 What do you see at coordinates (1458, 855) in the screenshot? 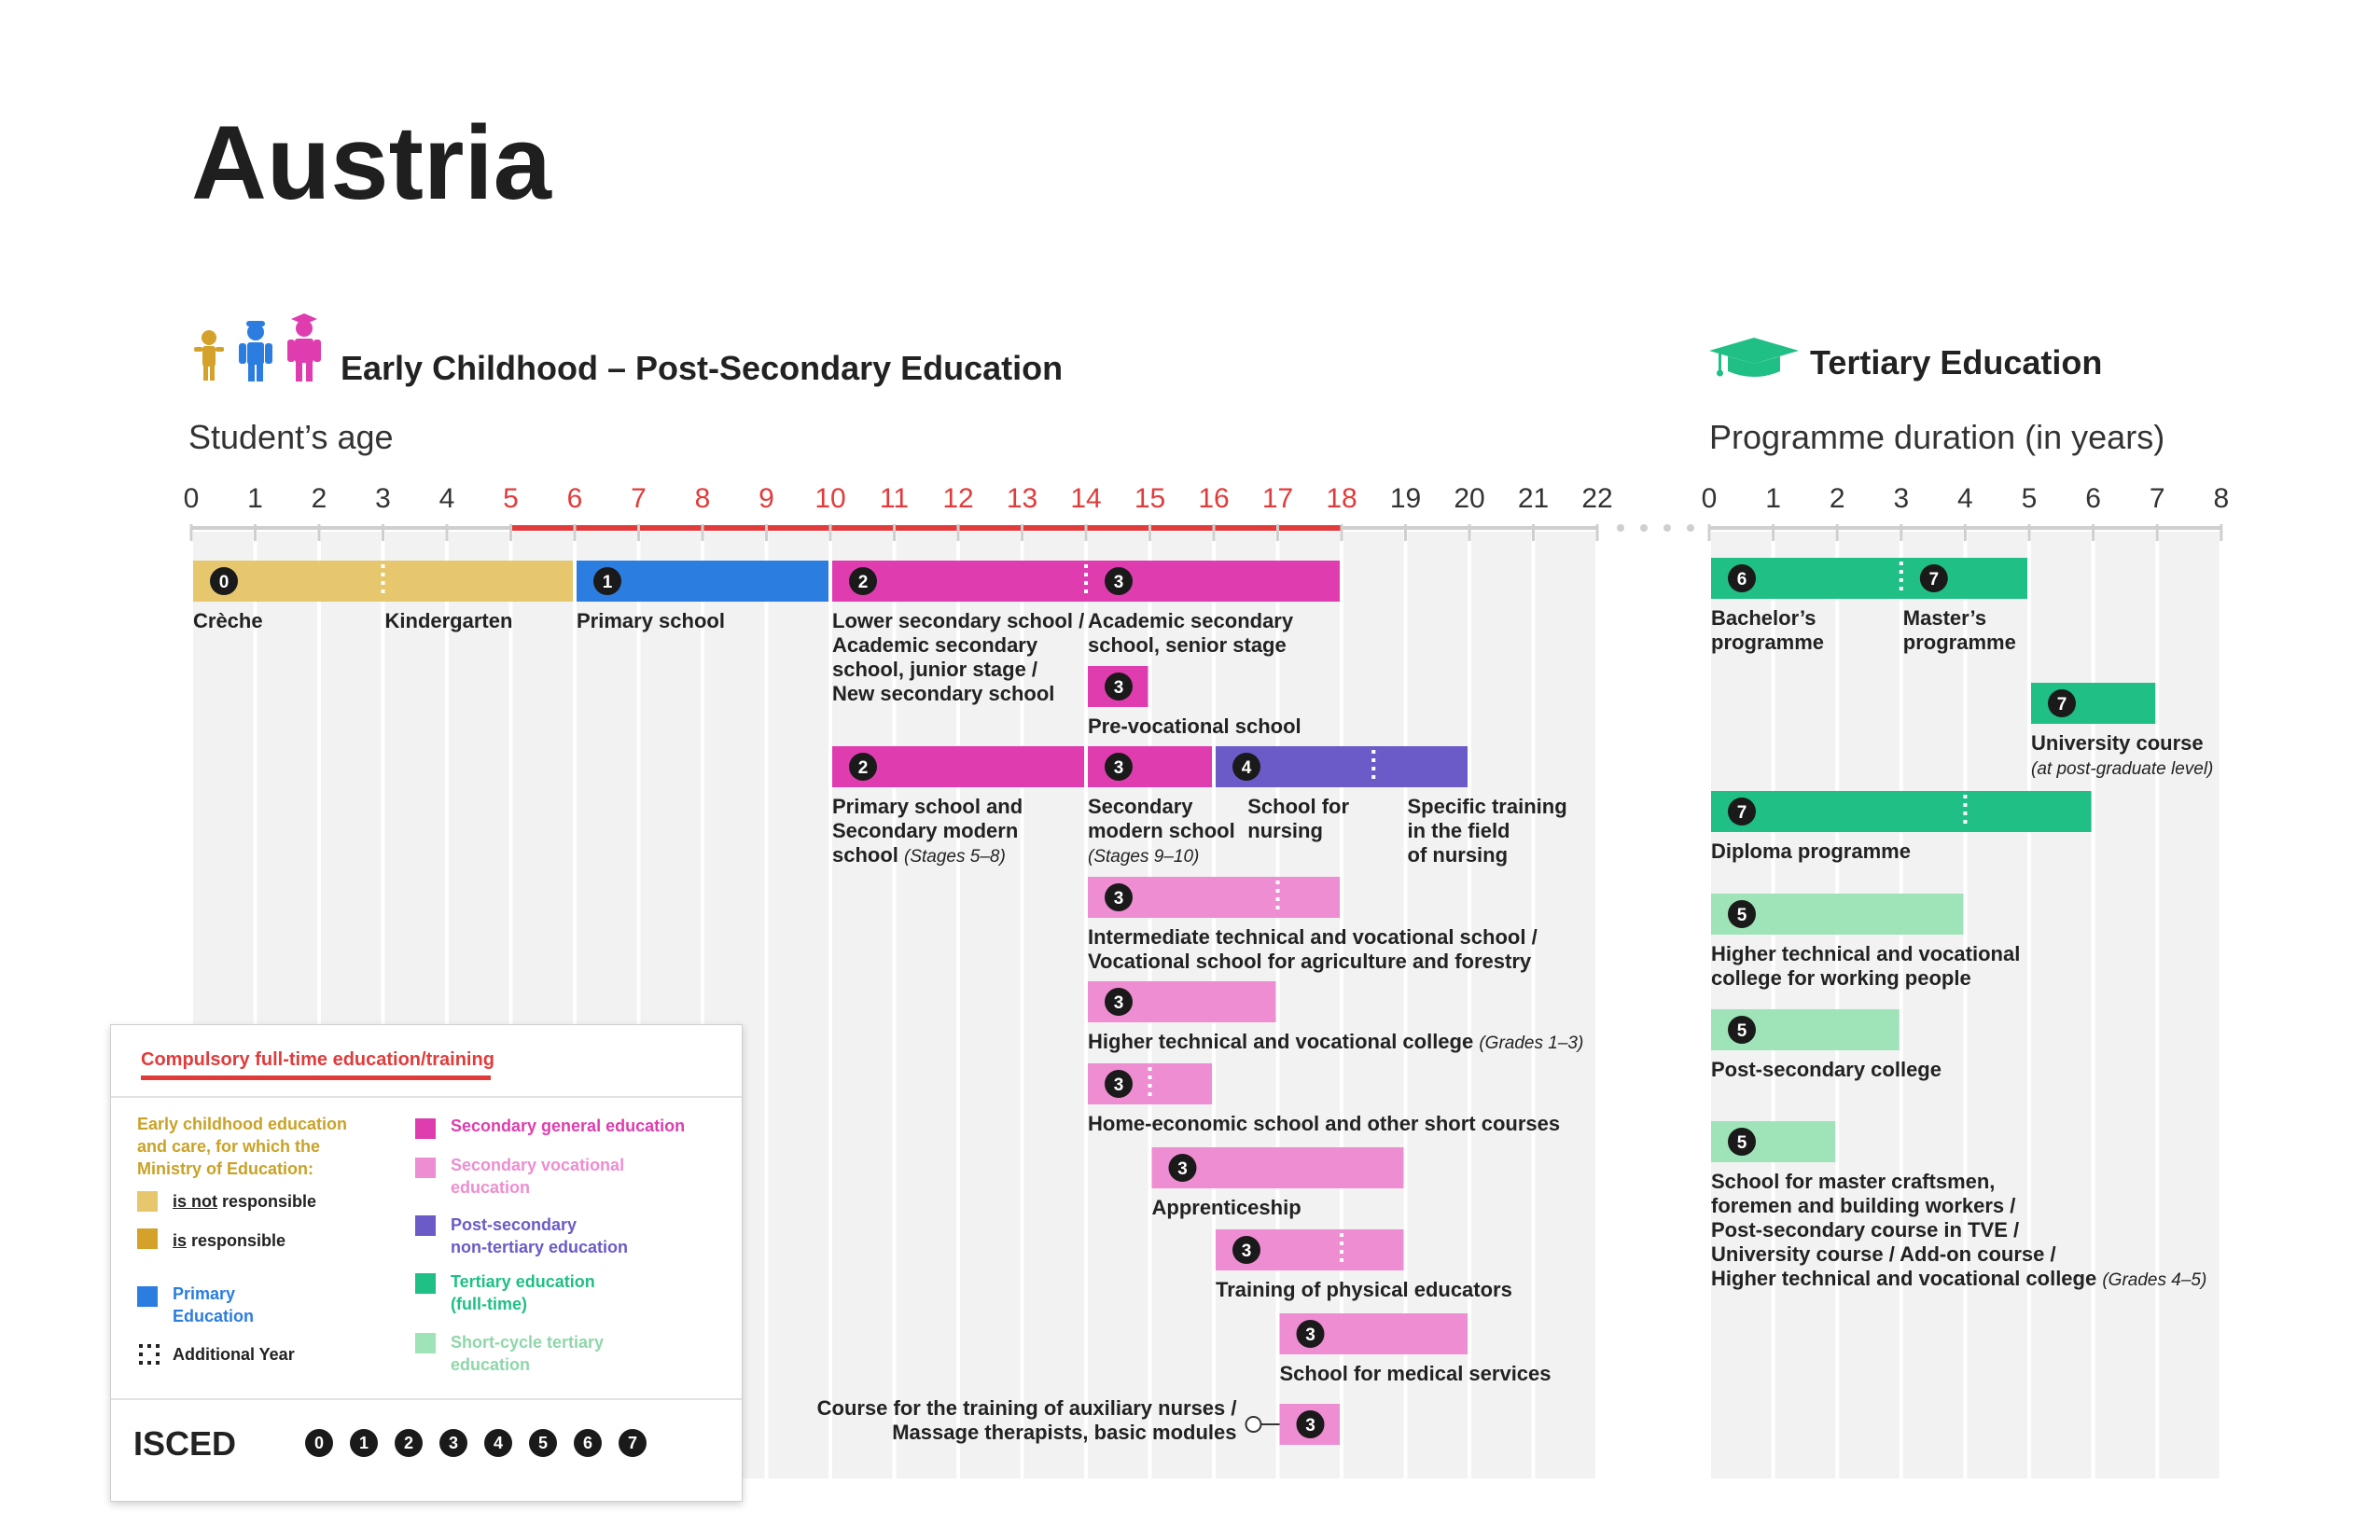
I see `bar-label-nursing-1-2: of nursing` at bounding box center [1458, 855].